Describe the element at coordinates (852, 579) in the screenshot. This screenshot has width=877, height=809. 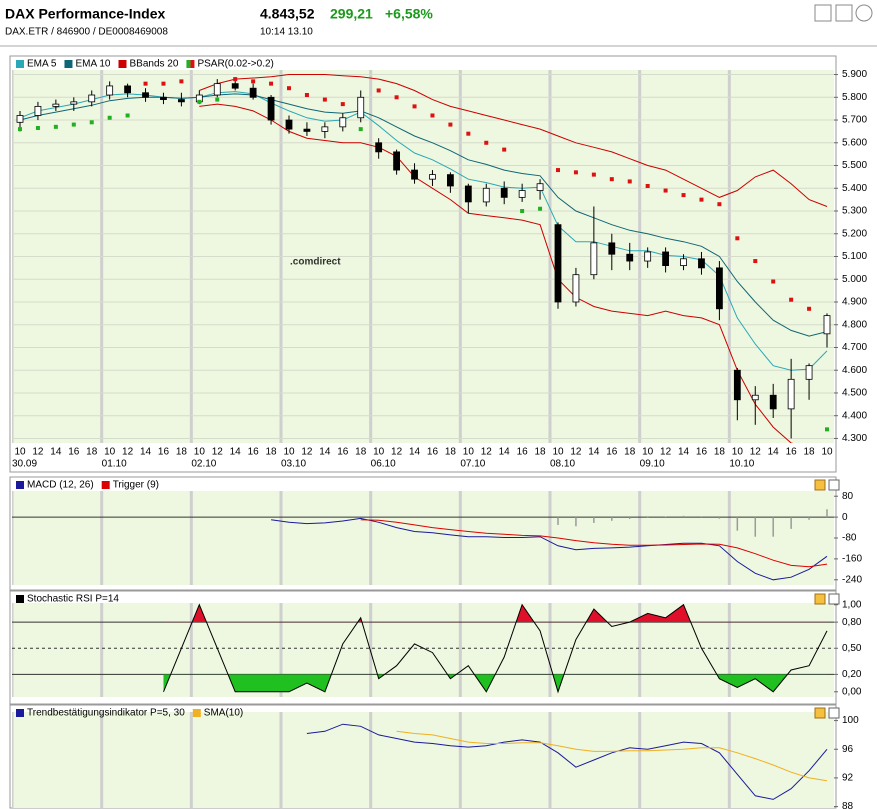
I see `y-tick-label: -240` at that location.